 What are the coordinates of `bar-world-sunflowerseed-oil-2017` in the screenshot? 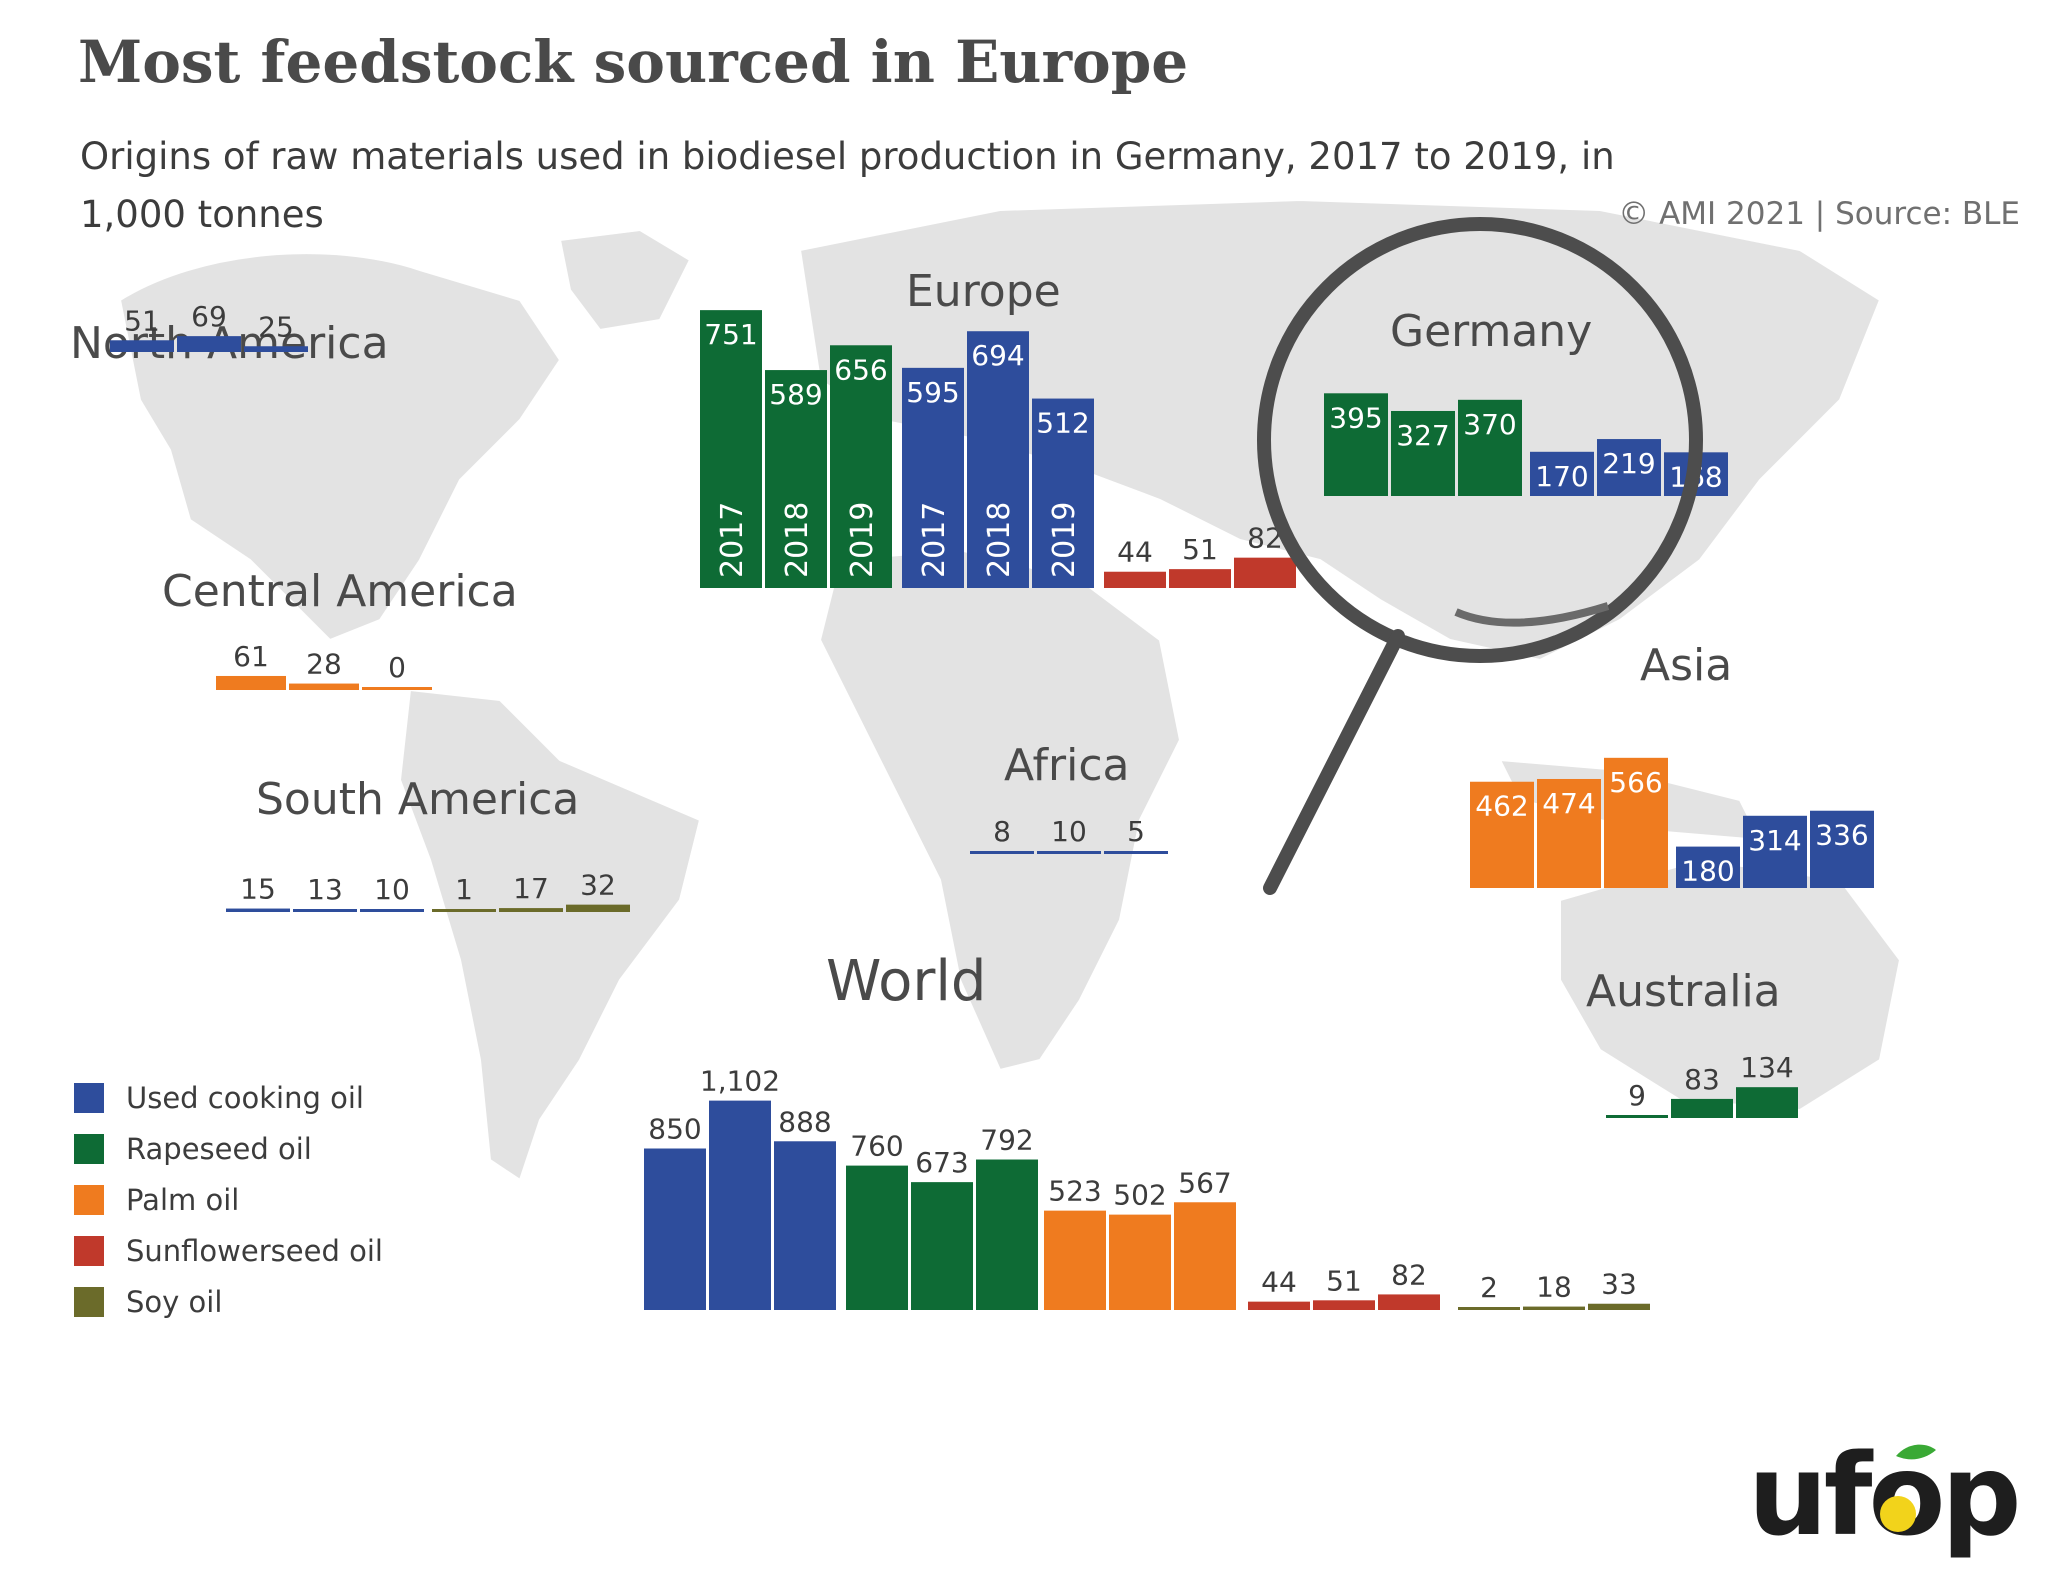 It's located at (1279, 1305).